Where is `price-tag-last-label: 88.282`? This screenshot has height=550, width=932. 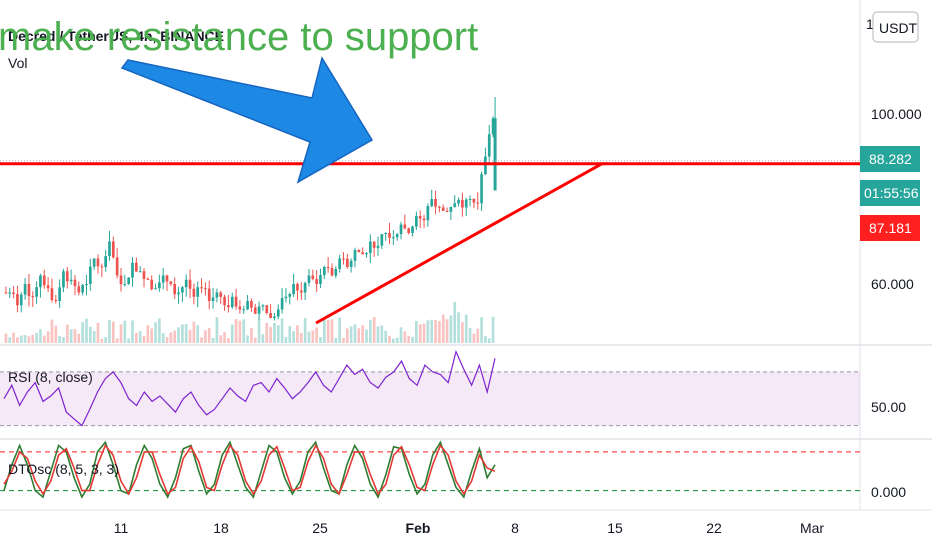
price-tag-last-label: 88.282 is located at coordinates (890, 159).